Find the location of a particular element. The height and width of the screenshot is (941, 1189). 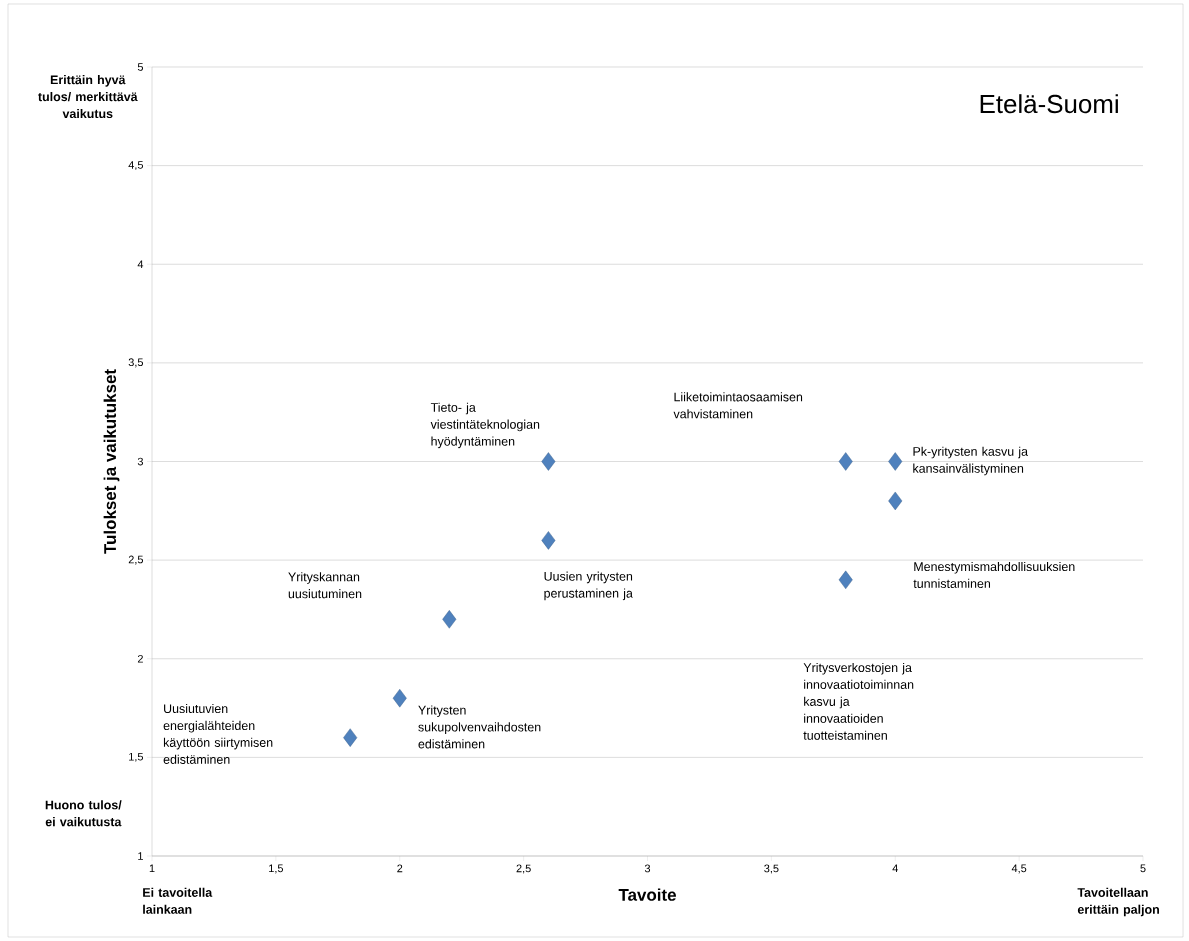

x-axis-title: Tavoite is located at coordinates (647, 894).